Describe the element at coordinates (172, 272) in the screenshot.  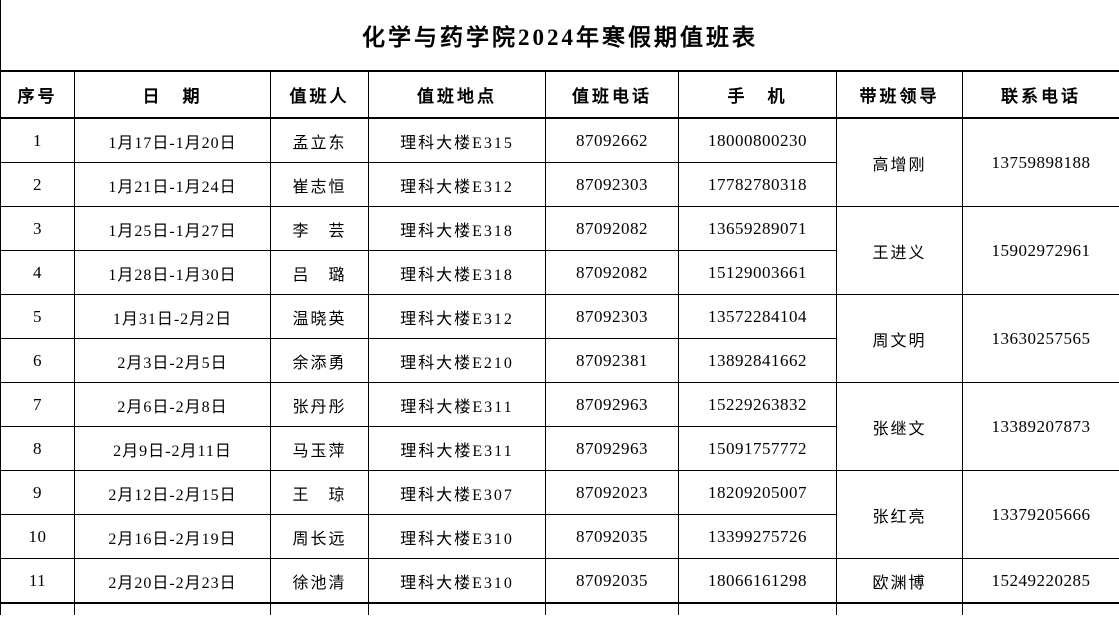
I see `cell-date: 1月28日-1月30日` at that location.